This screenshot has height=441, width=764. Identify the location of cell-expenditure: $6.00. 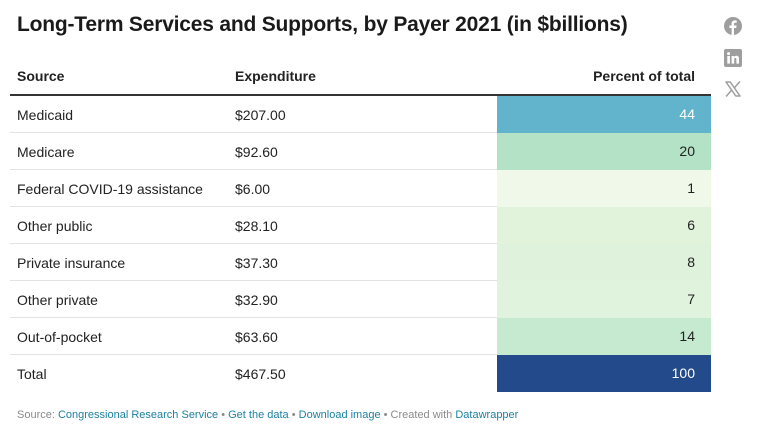
(253, 189).